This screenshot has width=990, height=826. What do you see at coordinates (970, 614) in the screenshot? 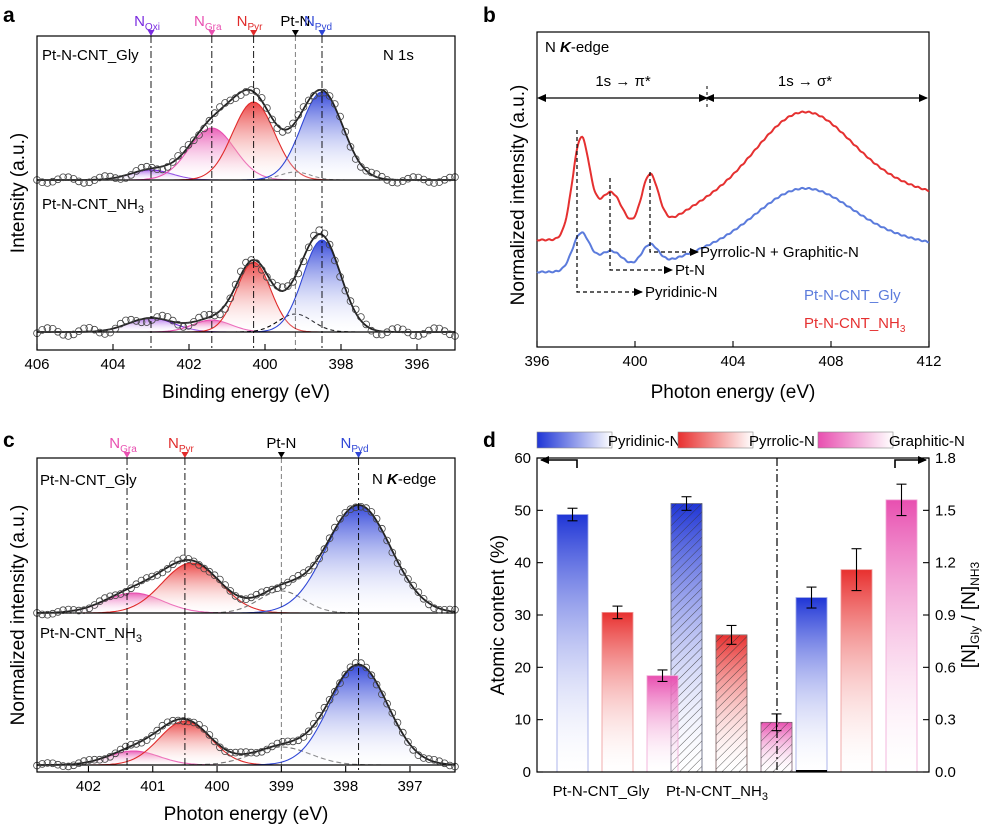
I see `panel-d-ylabel-right: [N]Gly / [N]NH3` at bounding box center [970, 614].